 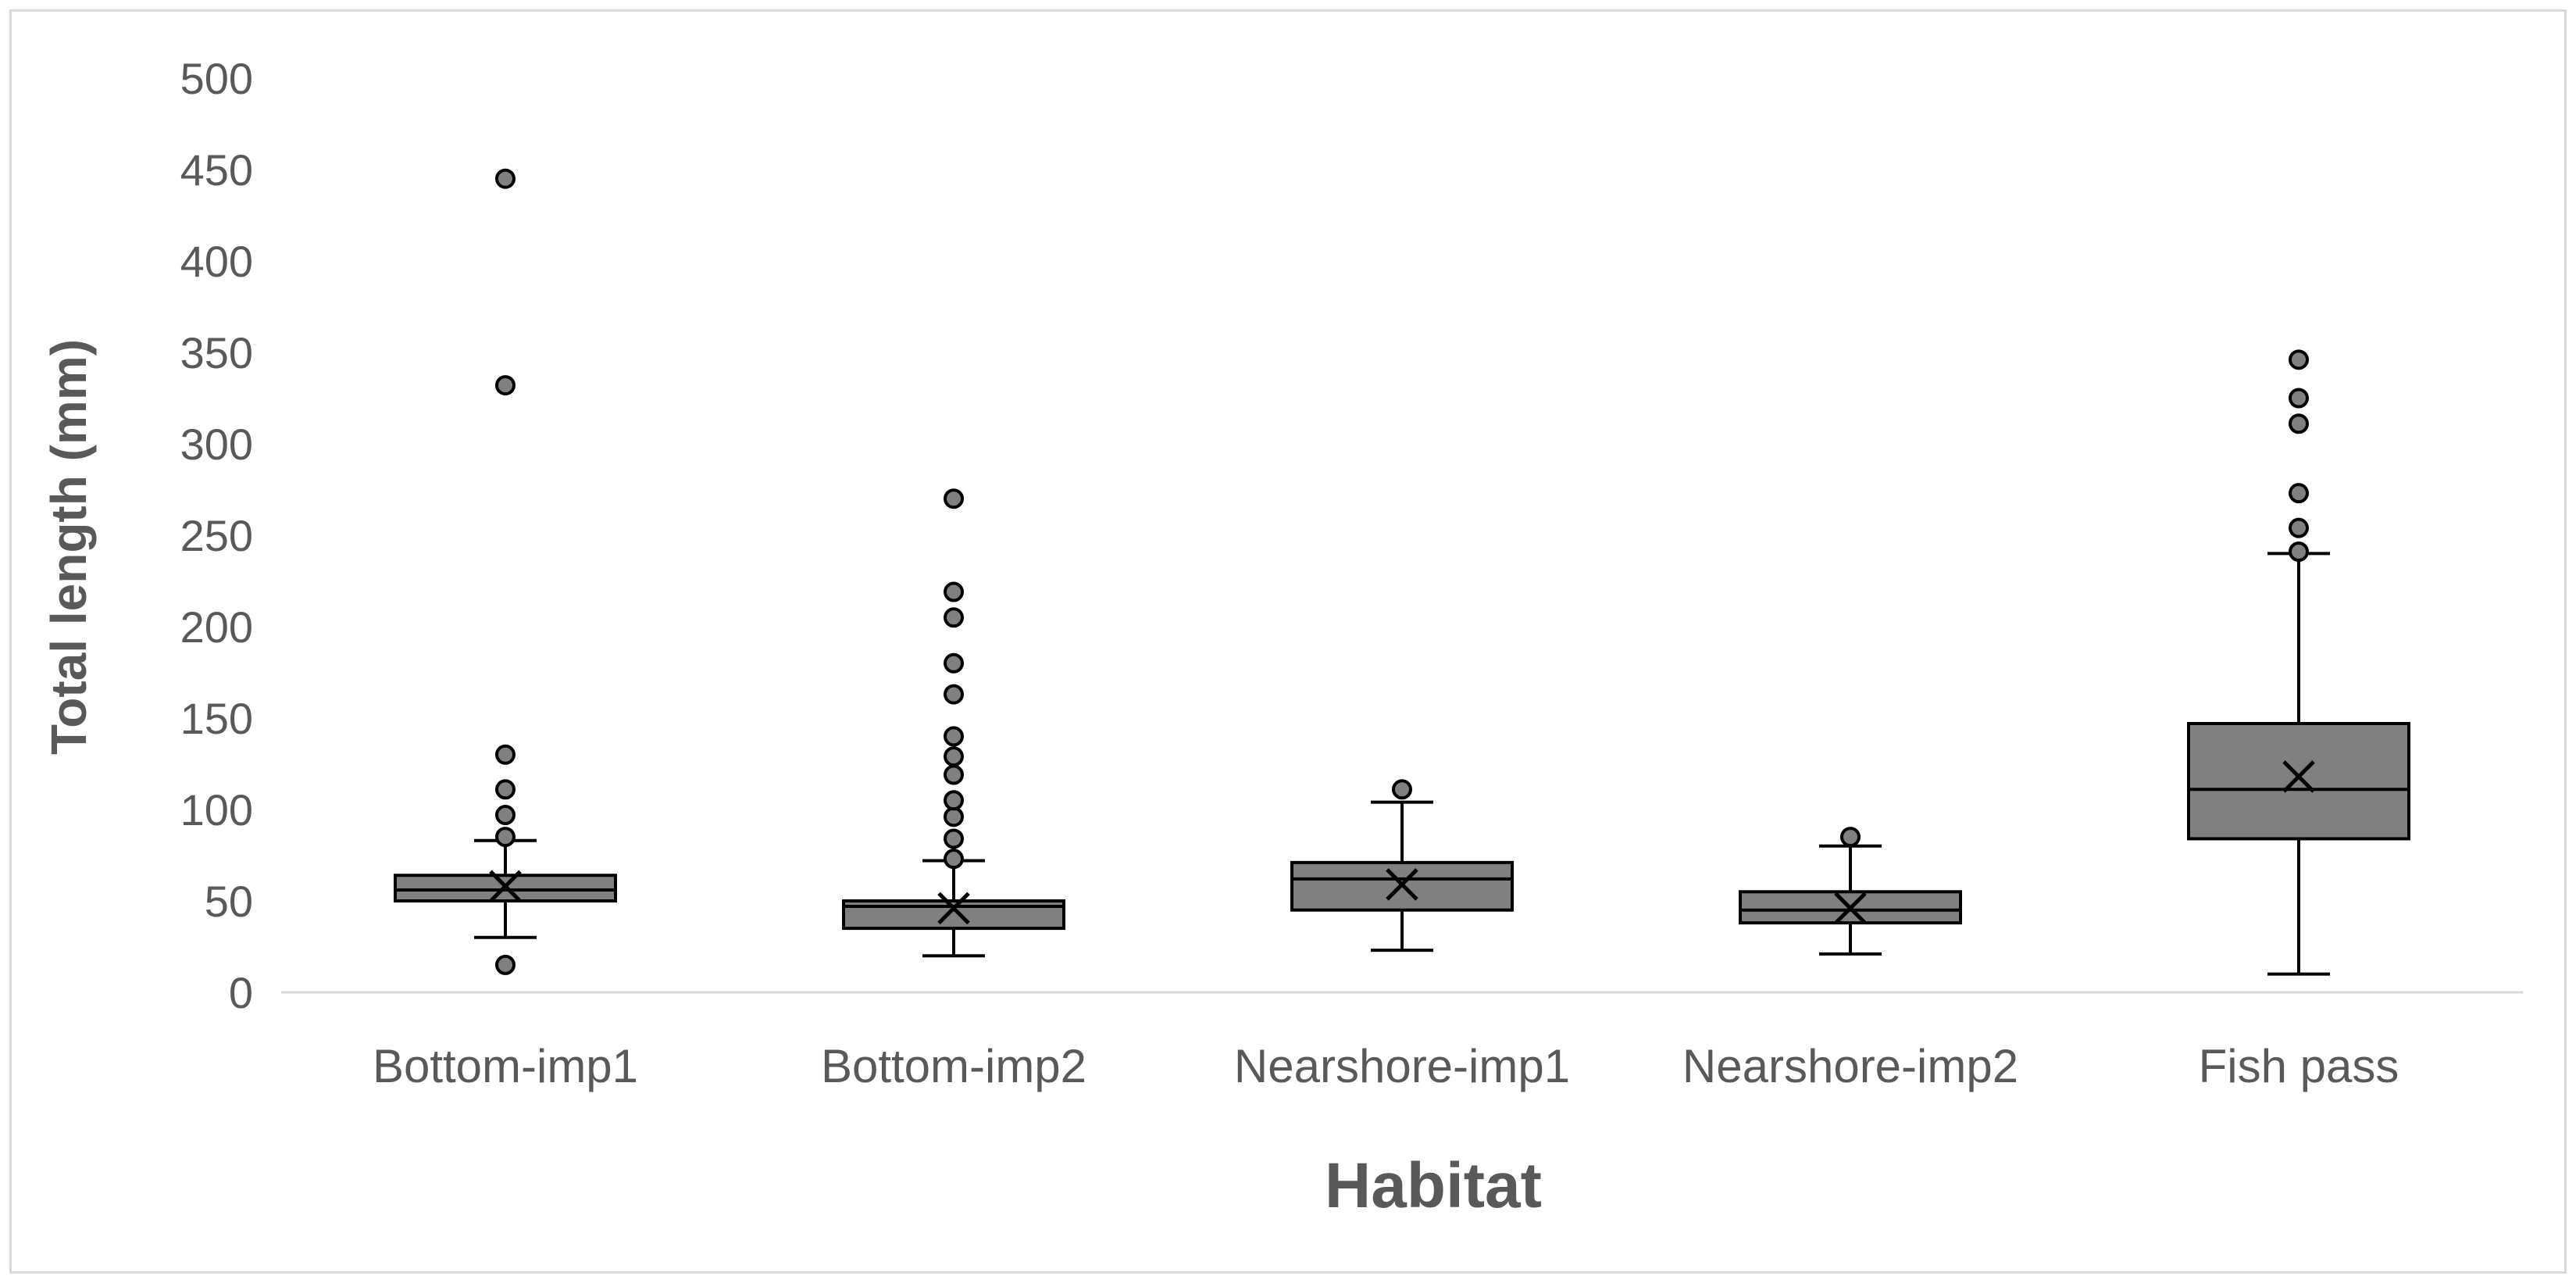 What do you see at coordinates (241, 992) in the screenshot?
I see `y-tick-label: 0` at bounding box center [241, 992].